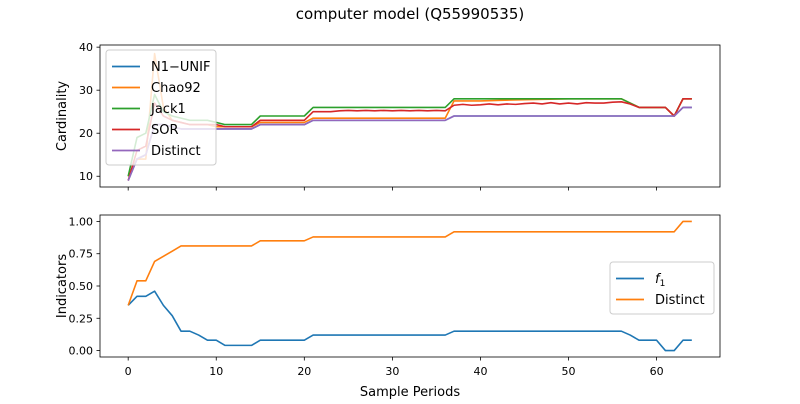  What do you see at coordinates (128, 371) in the screenshot?
I see `x-tick-label: 0` at bounding box center [128, 371].